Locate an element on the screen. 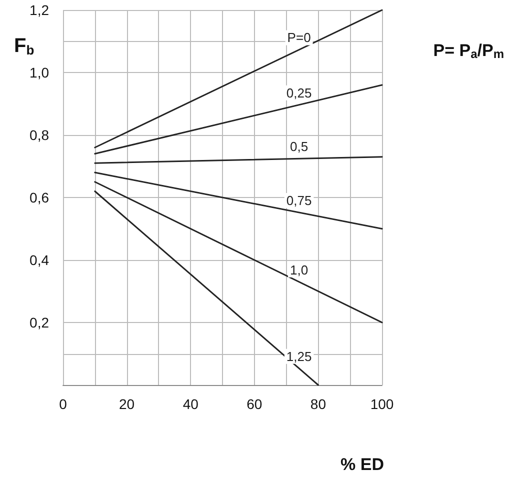 Image resolution: width=512 pixels, height=485 pixels. y-tick-label: 0,4 is located at coordinates (40, 260).